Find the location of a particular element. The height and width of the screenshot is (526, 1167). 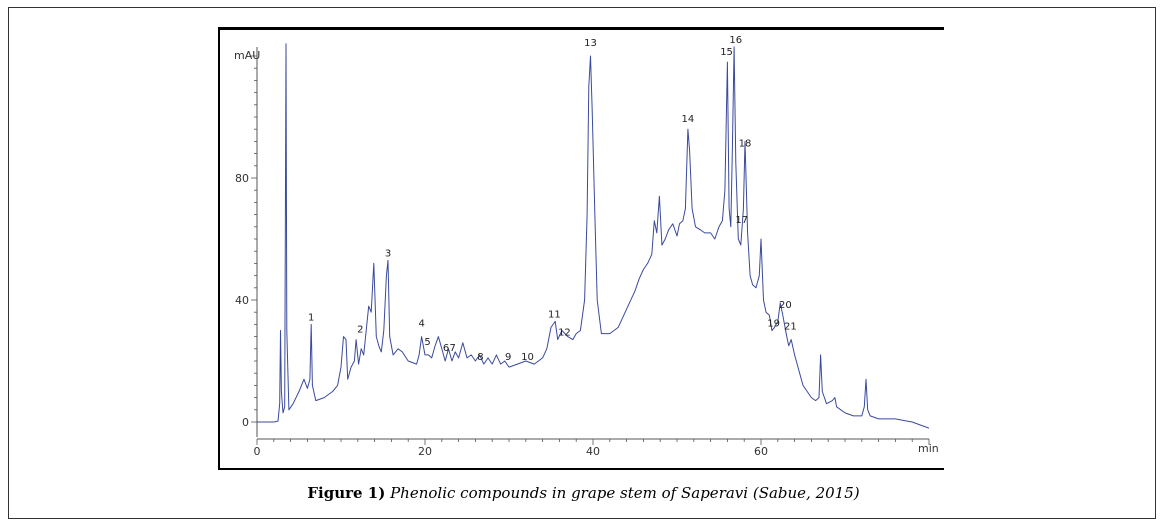

peak-label-14: 14 is located at coordinates (688, 119).